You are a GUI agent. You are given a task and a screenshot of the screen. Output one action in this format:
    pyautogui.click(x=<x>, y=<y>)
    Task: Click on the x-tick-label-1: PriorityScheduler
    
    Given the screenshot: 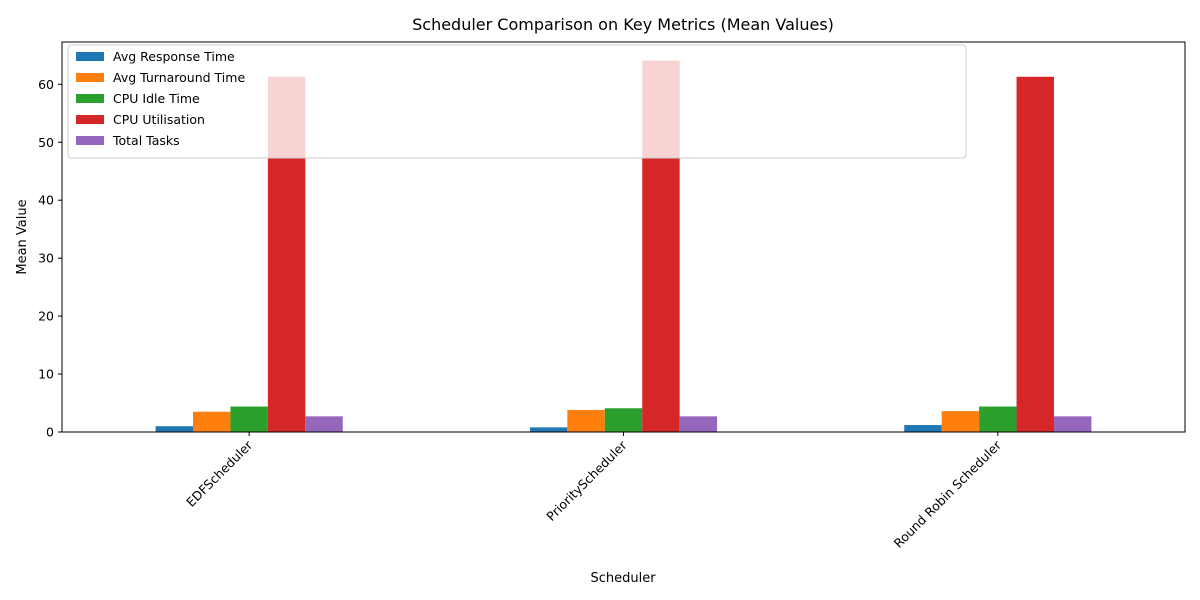 What is the action you would take?
    pyautogui.click(x=586, y=480)
    